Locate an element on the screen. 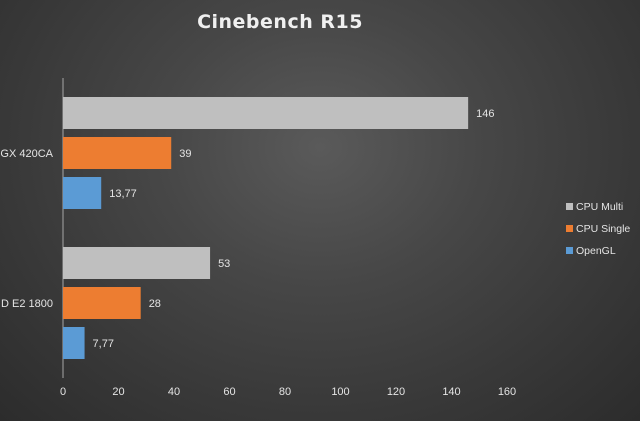 Image resolution: width=640 pixels, height=421 pixels. x-tick-label: 140 is located at coordinates (451, 392).